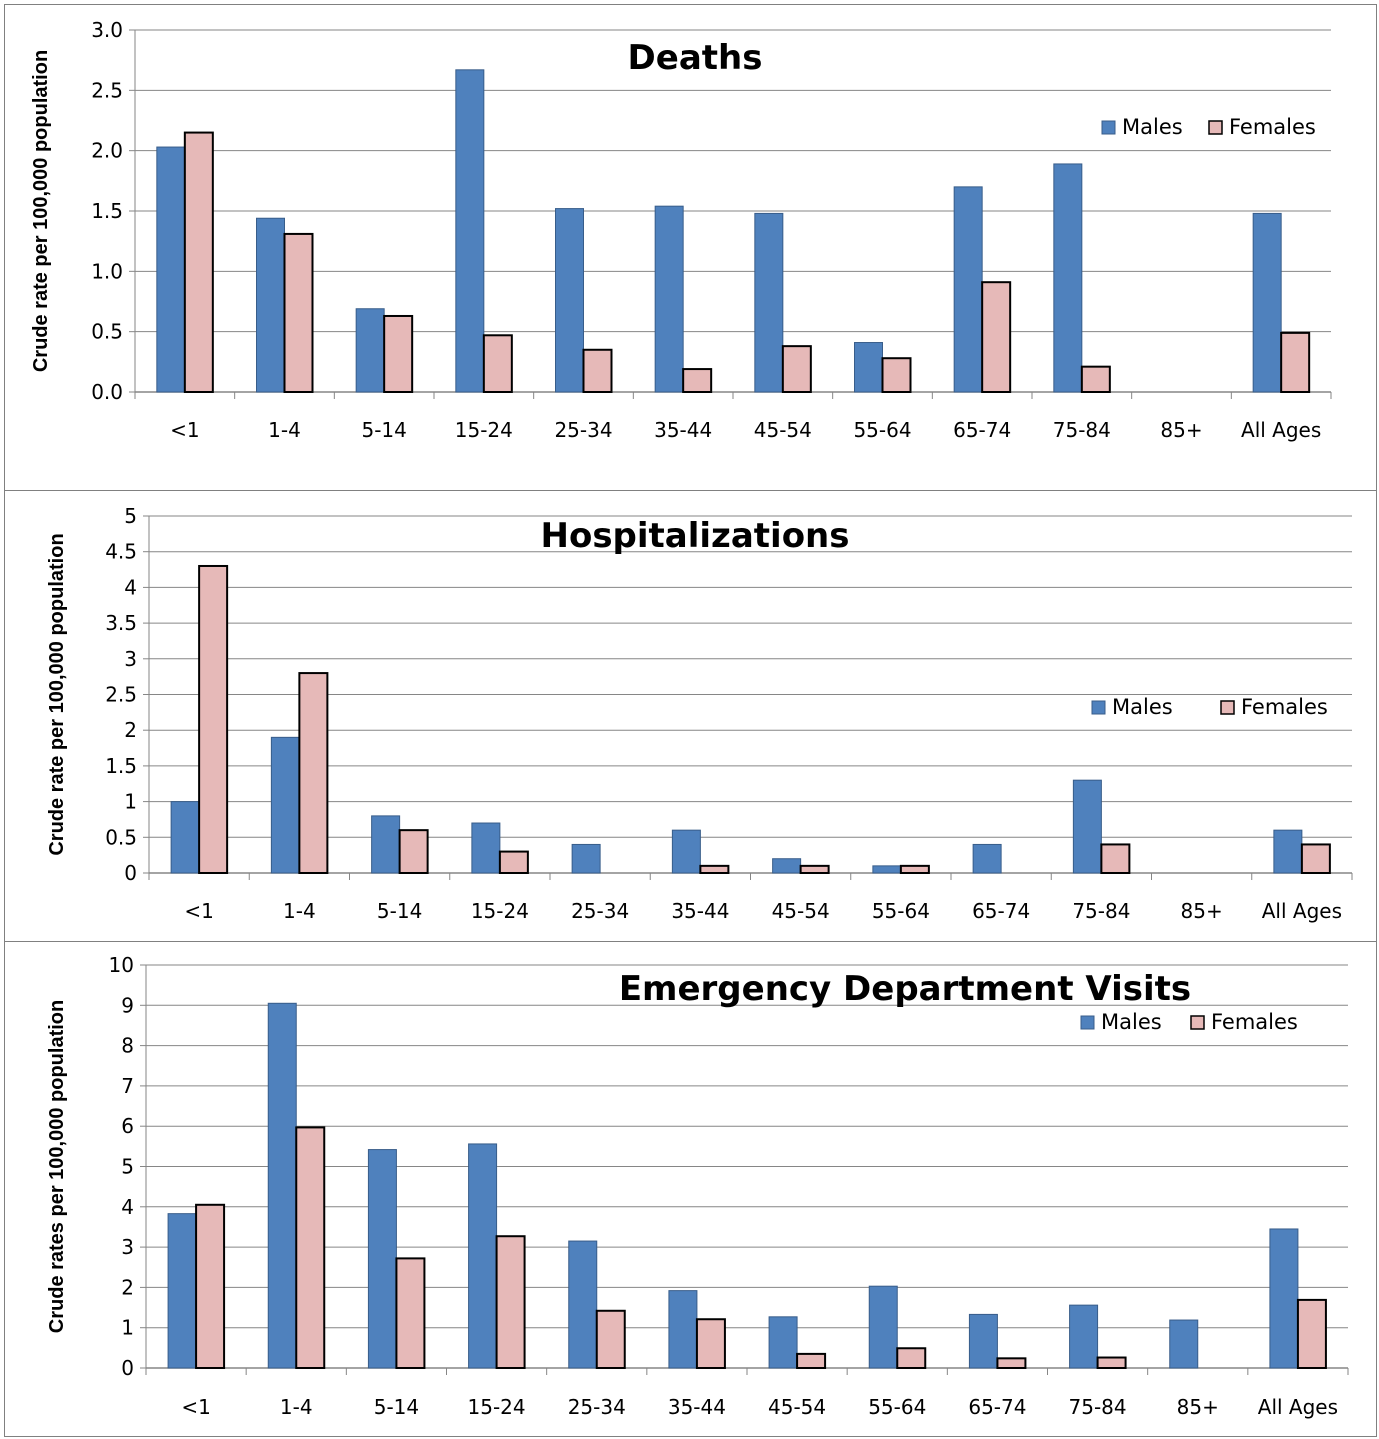  I want to click on y-tick-label: 0, so click(130, 873).